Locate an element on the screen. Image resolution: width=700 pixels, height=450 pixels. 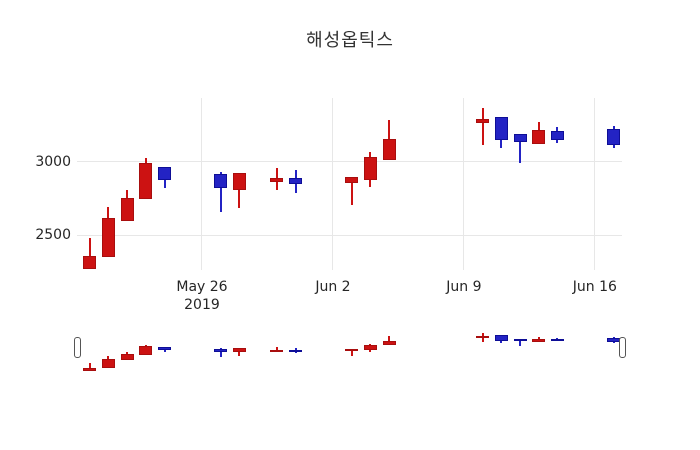
rangeslider-handle-right is located at coordinates (622, 347).